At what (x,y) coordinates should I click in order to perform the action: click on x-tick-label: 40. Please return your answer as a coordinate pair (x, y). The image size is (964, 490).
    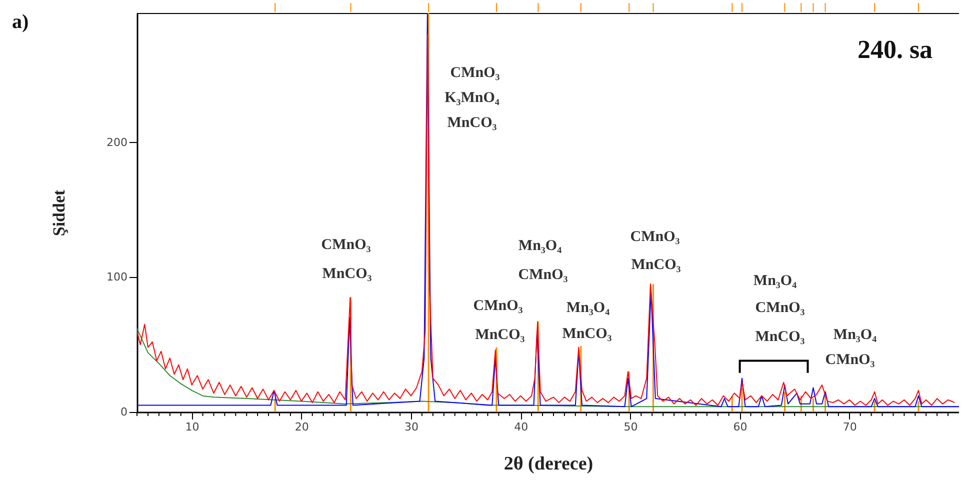
    Looking at the image, I should click on (521, 427).